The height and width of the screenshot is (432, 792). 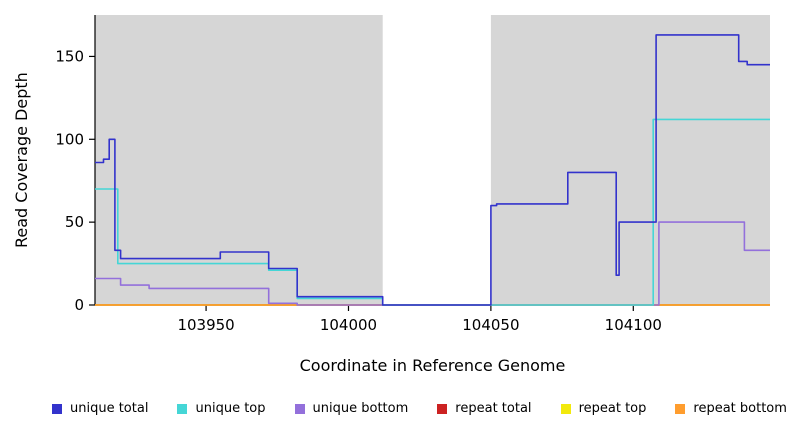 What do you see at coordinates (230, 408) in the screenshot?
I see `legend-label: unique top` at bounding box center [230, 408].